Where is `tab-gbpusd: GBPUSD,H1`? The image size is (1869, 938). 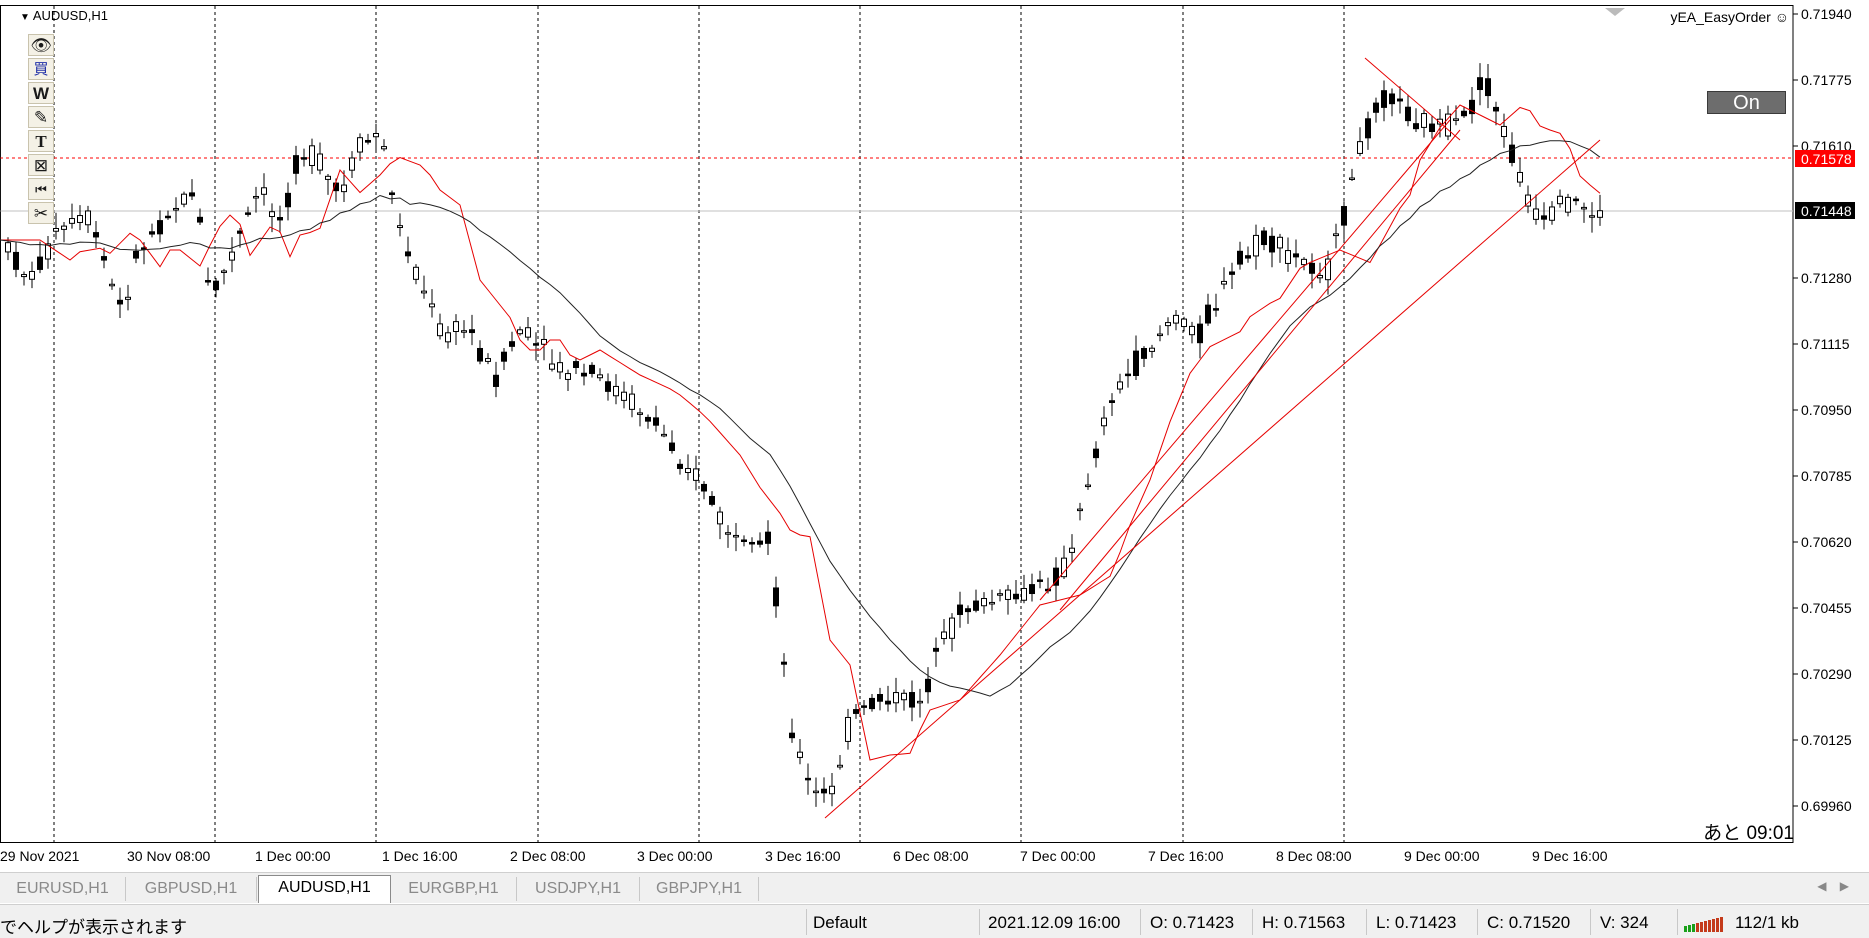 tab-gbpusd: GBPUSD,H1 is located at coordinates (191, 889).